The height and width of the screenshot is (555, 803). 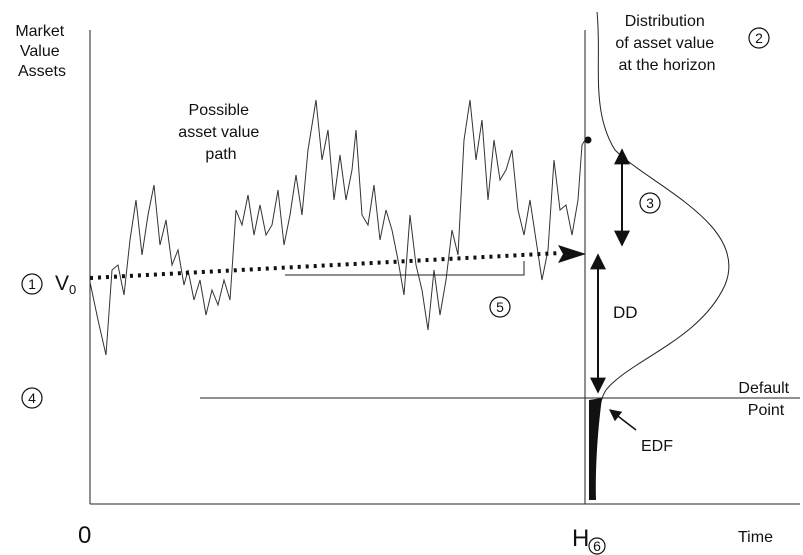 What do you see at coordinates (595, 449) in the screenshot?
I see `edf-tail-shape` at bounding box center [595, 449].